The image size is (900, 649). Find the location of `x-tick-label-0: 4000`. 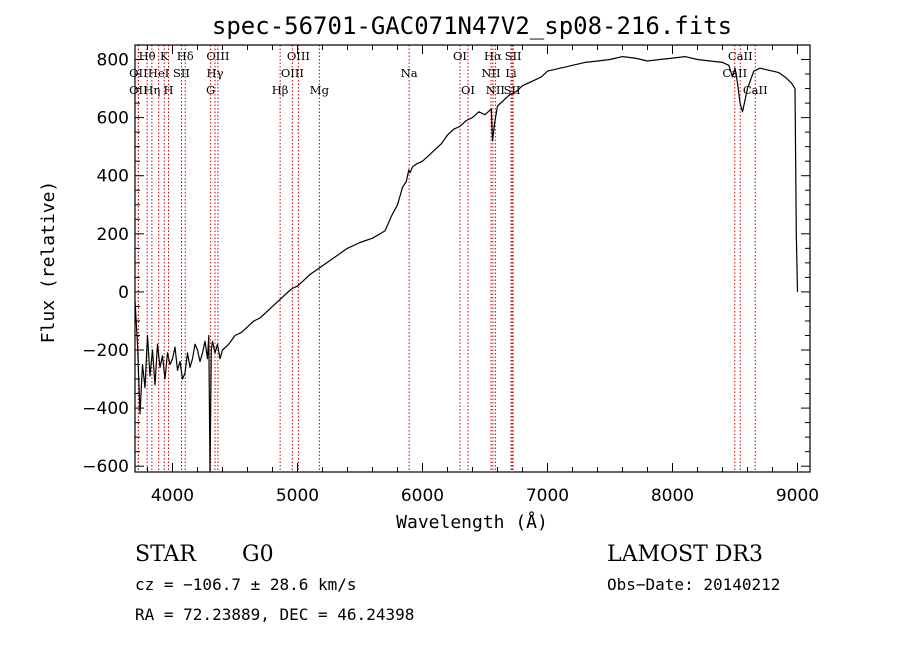

x-tick-label-0: 4000 is located at coordinates (172, 496).